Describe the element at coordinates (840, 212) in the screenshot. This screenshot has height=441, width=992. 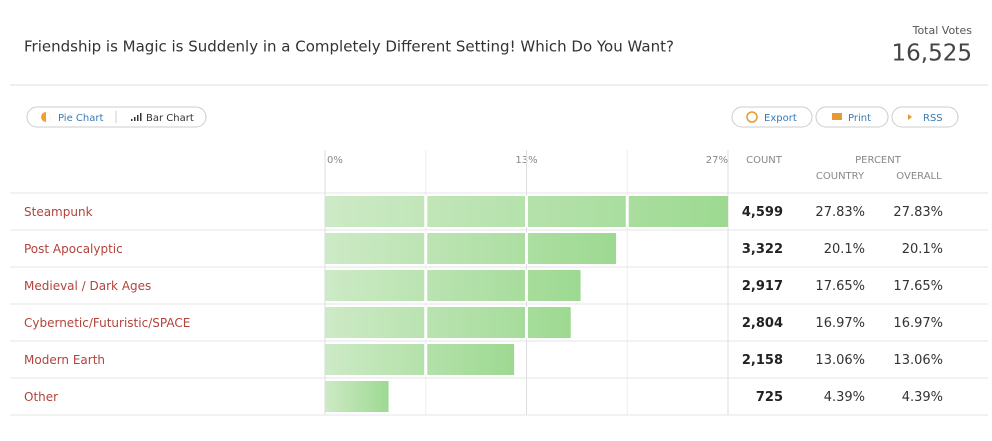
I see `country-percent: 27.83%` at that location.